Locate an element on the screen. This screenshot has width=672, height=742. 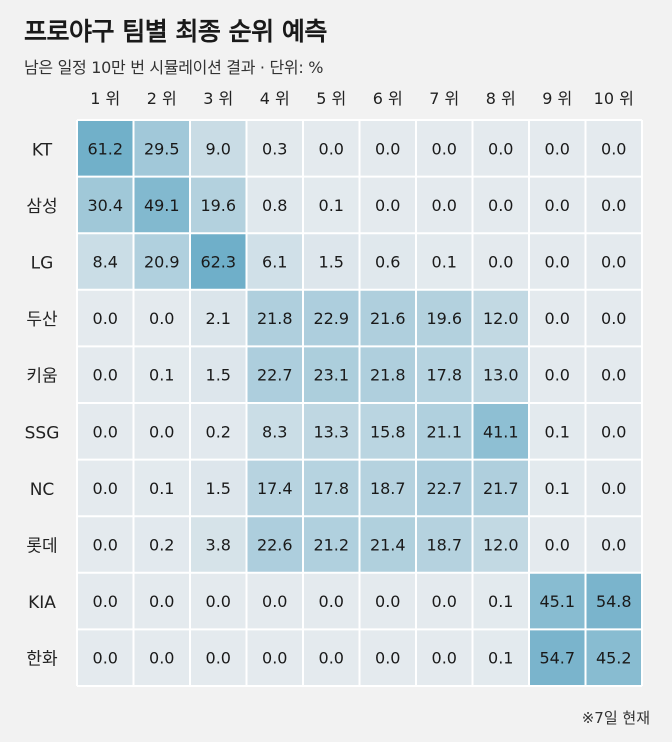
column-header: 10 위 is located at coordinates (614, 98).